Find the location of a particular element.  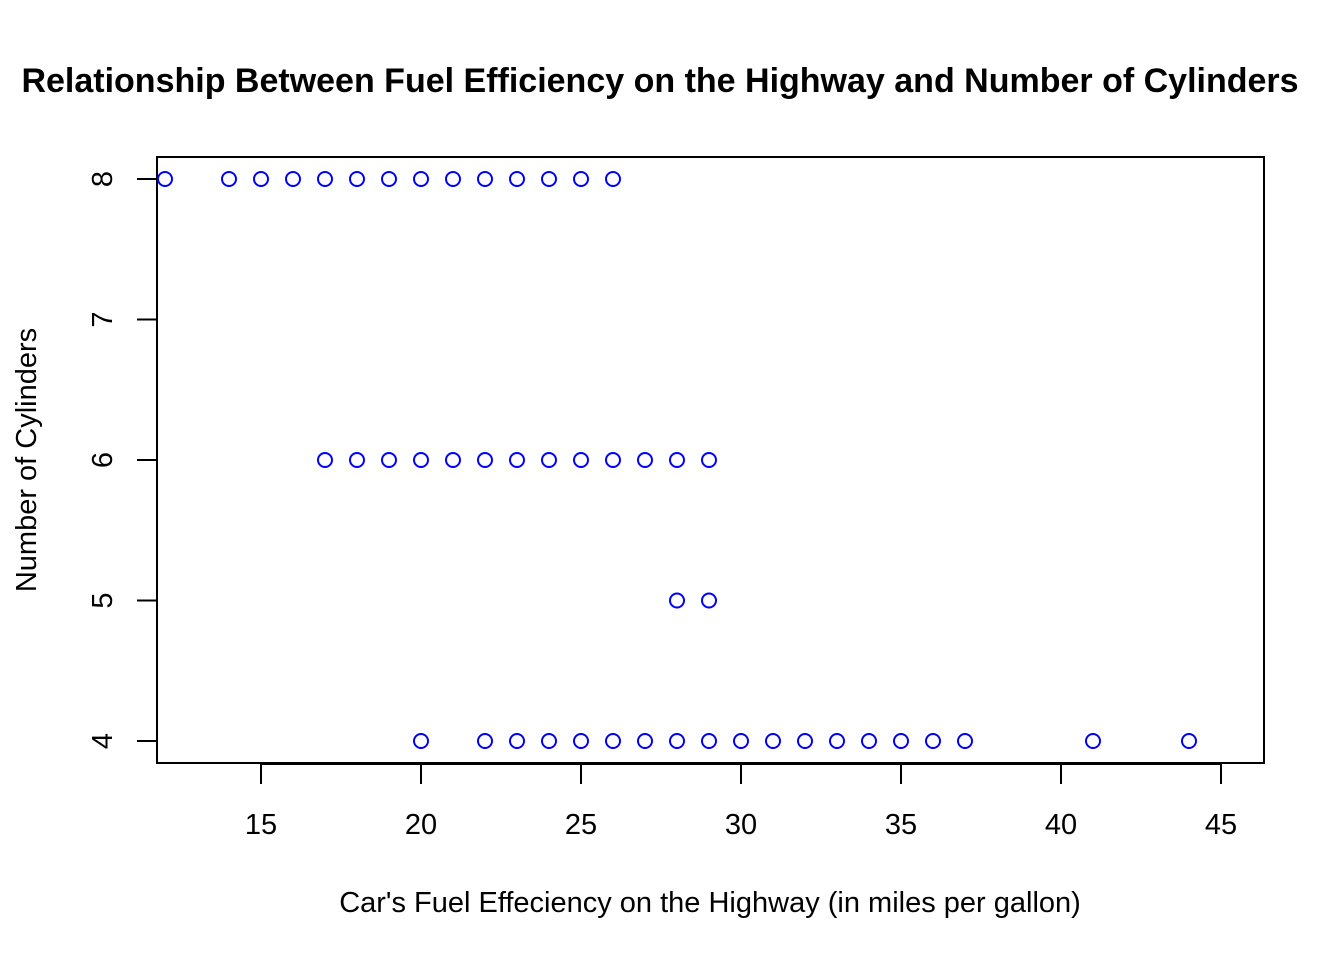

x-axis: 15 20 25 30 35 40 45 is located at coordinates (741, 802).